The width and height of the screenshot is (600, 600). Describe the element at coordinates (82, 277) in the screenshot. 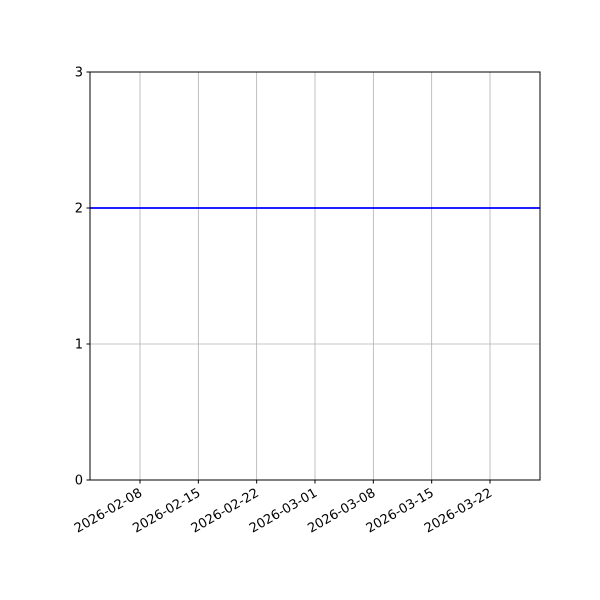

I see `y-axis: 0 1 2 3` at that location.